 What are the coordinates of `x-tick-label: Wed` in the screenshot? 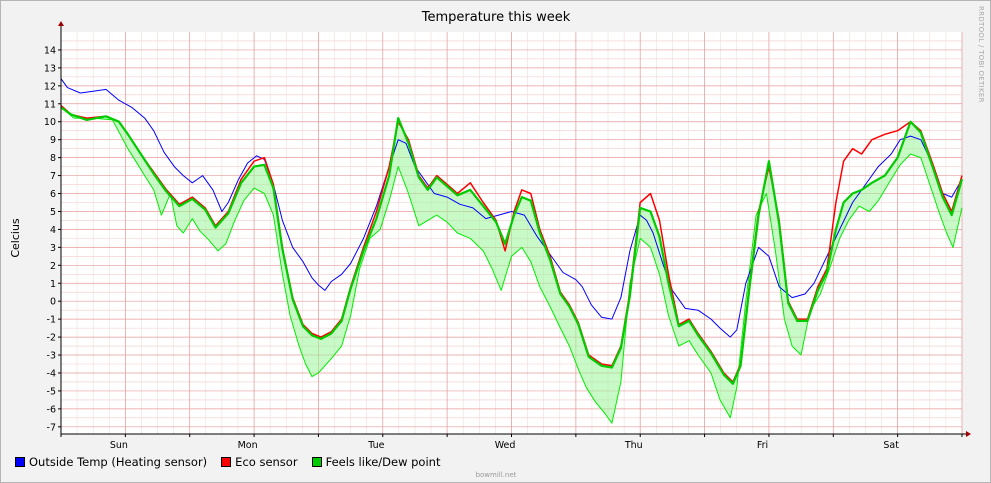 It's located at (505, 445).